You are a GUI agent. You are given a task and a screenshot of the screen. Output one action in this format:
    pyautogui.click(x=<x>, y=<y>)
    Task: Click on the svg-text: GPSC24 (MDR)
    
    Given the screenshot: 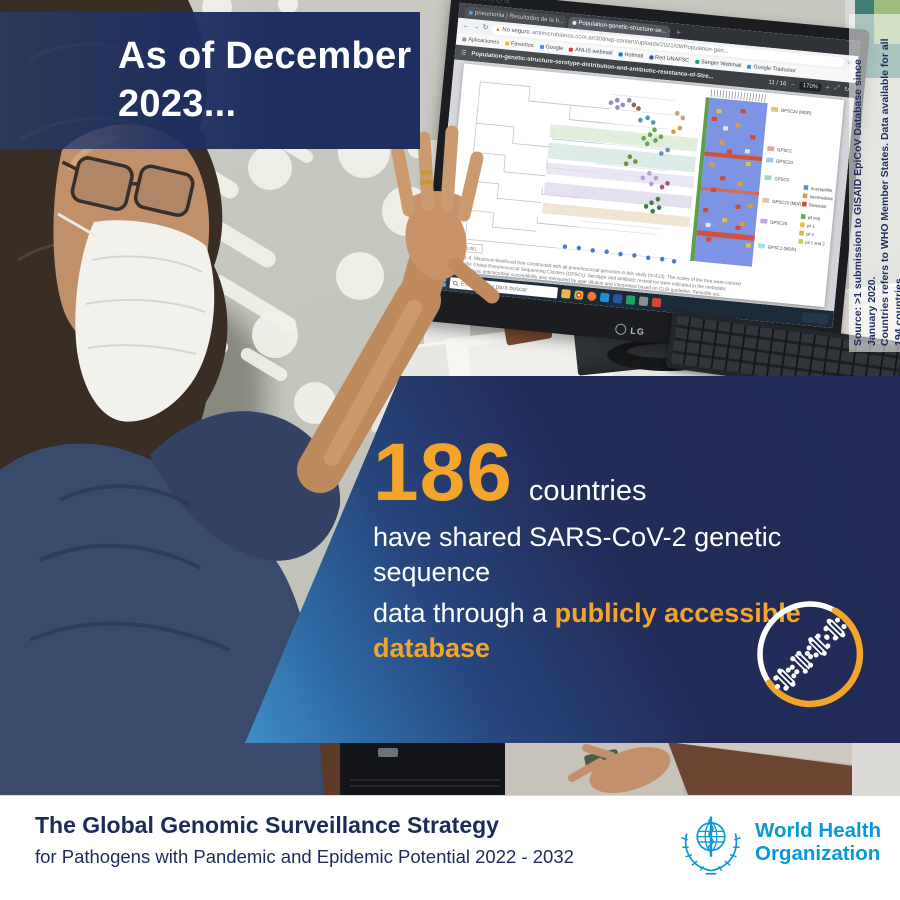 What is the action you would take?
    pyautogui.click(x=797, y=112)
    